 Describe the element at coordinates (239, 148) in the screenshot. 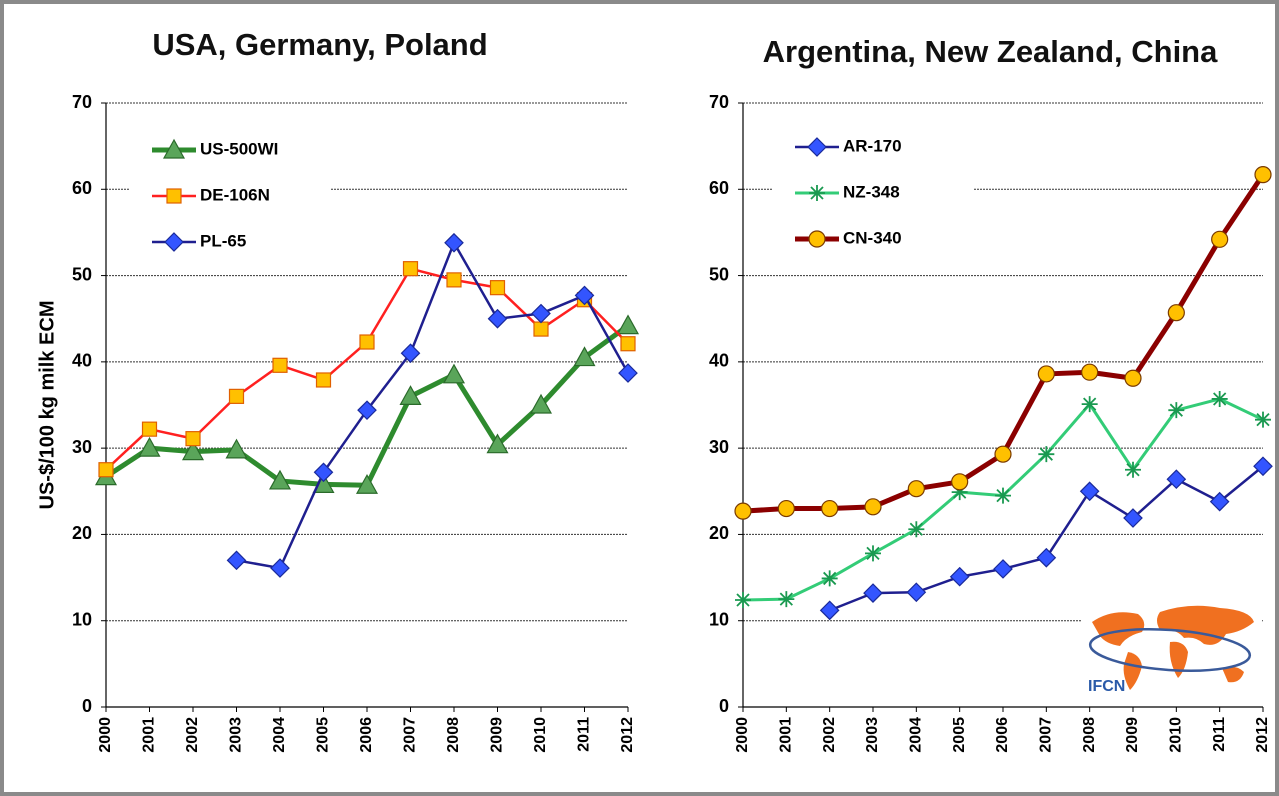

I see `legend-label: US-500WI` at that location.